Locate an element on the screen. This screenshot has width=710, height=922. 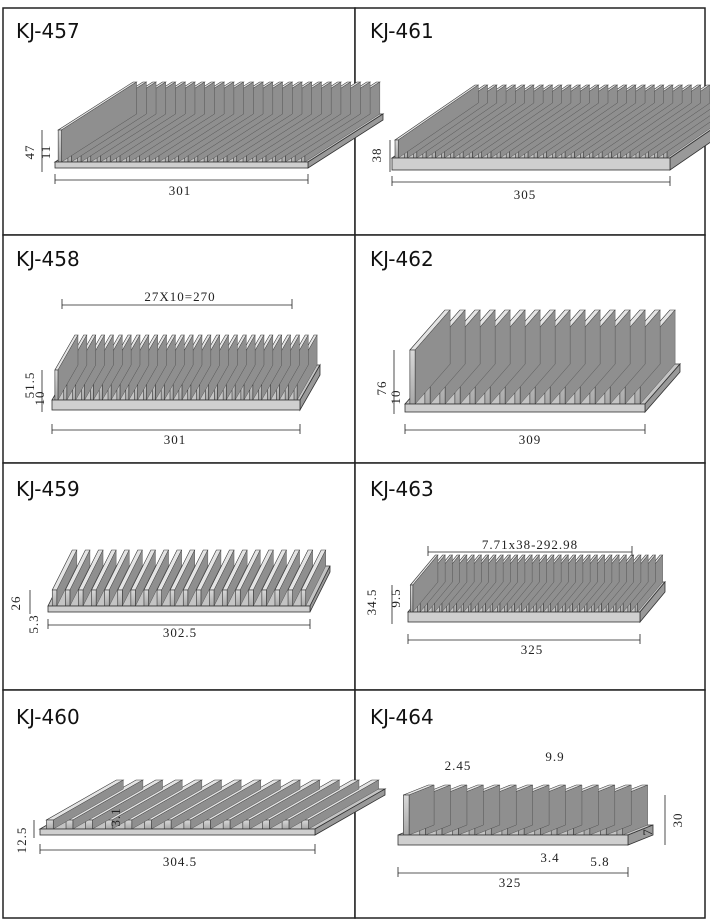
dimension: 27X10=270 is located at coordinates (179, 296).